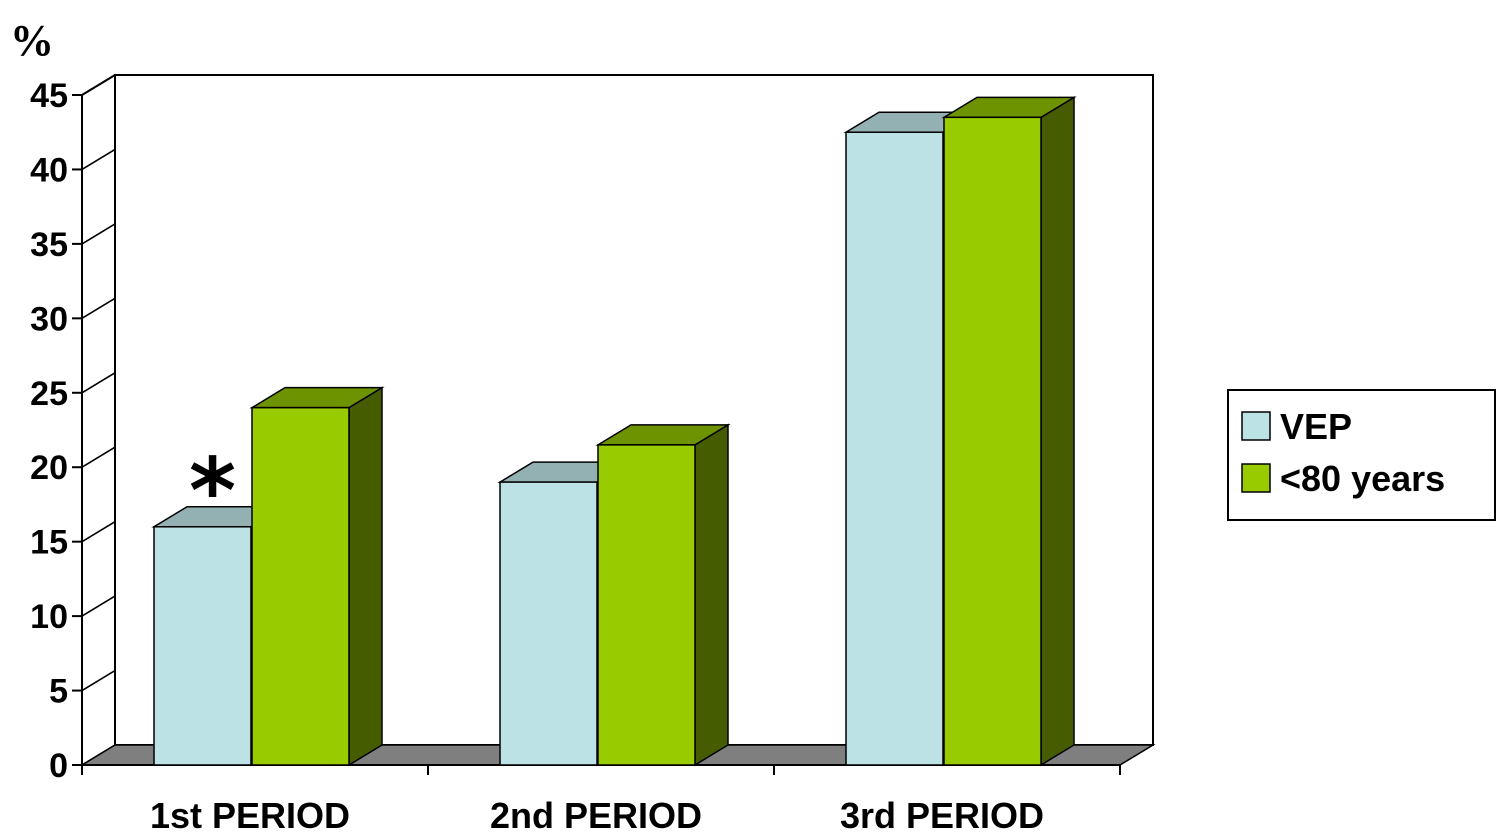  What do you see at coordinates (49, 543) in the screenshot?
I see `y-tick-label: 15` at bounding box center [49, 543].